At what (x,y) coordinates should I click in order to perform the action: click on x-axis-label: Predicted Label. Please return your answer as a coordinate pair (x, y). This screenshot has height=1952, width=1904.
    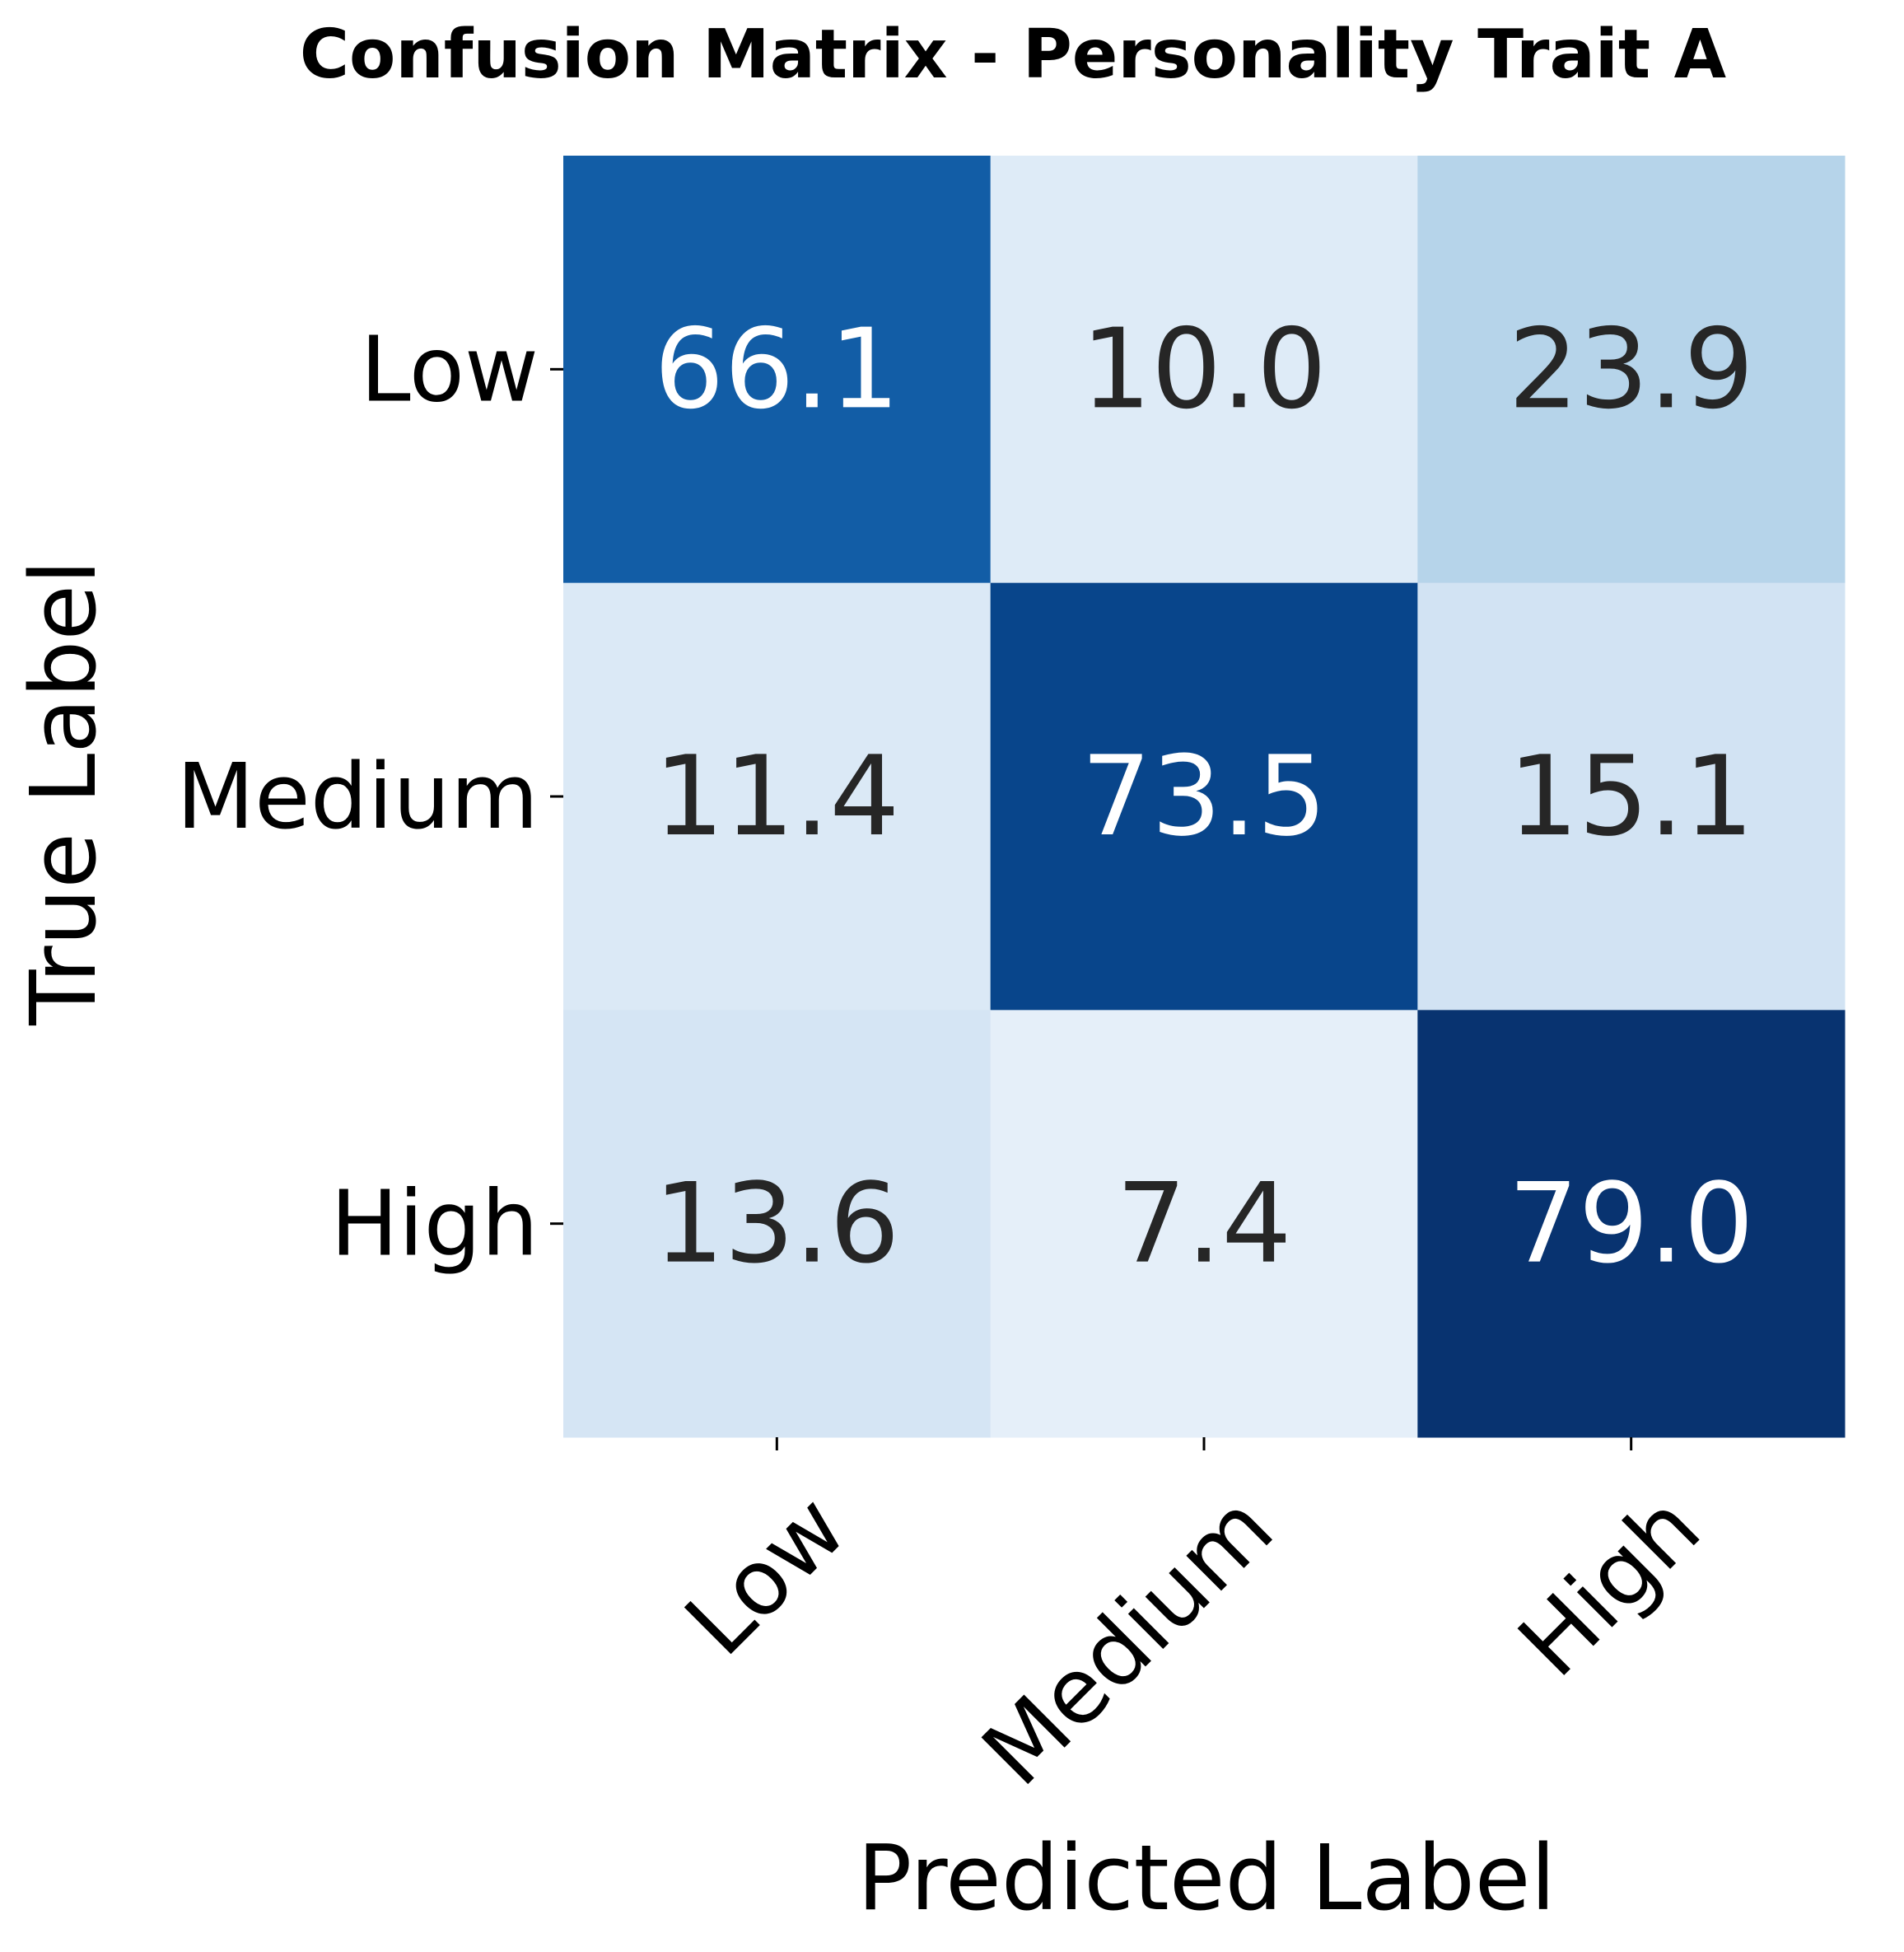
    Looking at the image, I should click on (1206, 1878).